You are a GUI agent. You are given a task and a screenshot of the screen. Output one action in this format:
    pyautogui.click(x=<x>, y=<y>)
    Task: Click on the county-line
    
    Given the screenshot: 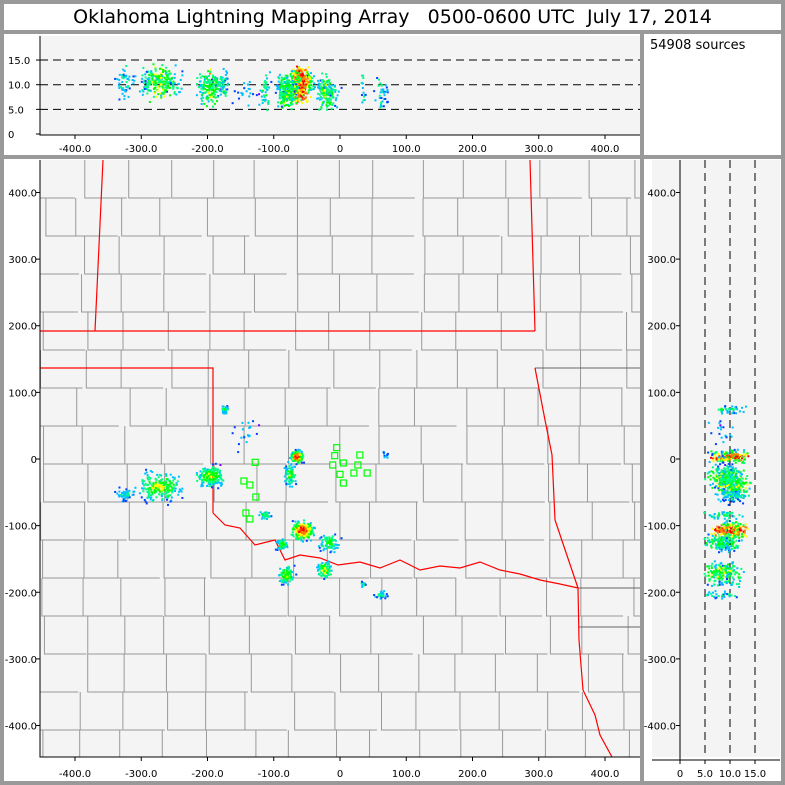 What is the action you would take?
    pyautogui.click(x=522, y=458)
    